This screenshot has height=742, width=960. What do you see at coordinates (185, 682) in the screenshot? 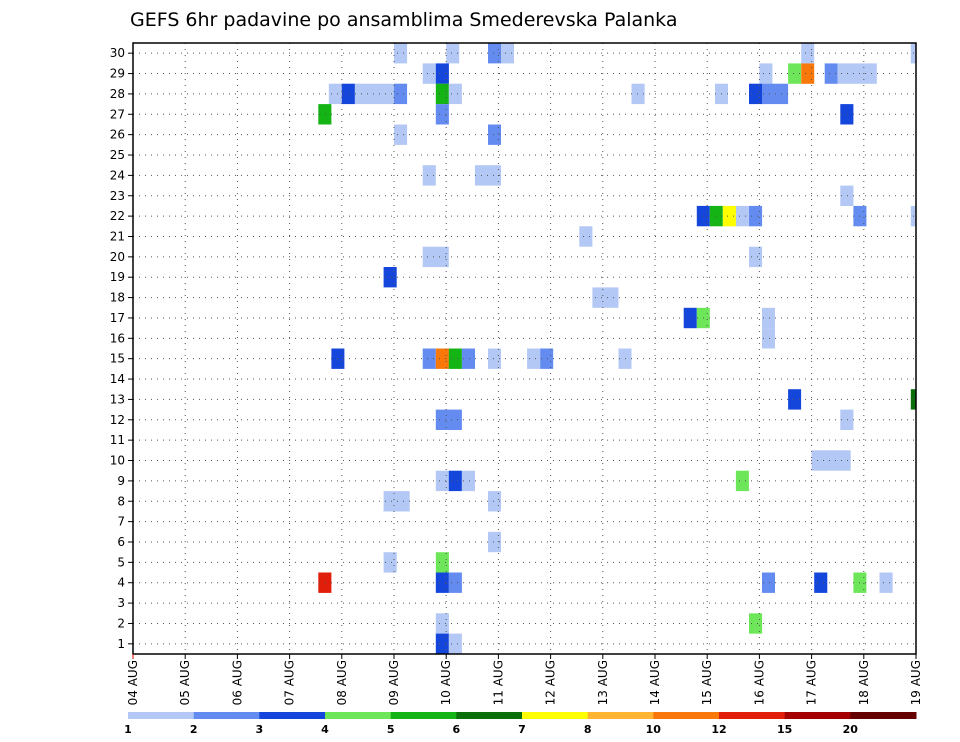
I see `x-tick-label: 05 AUG` at bounding box center [185, 682].